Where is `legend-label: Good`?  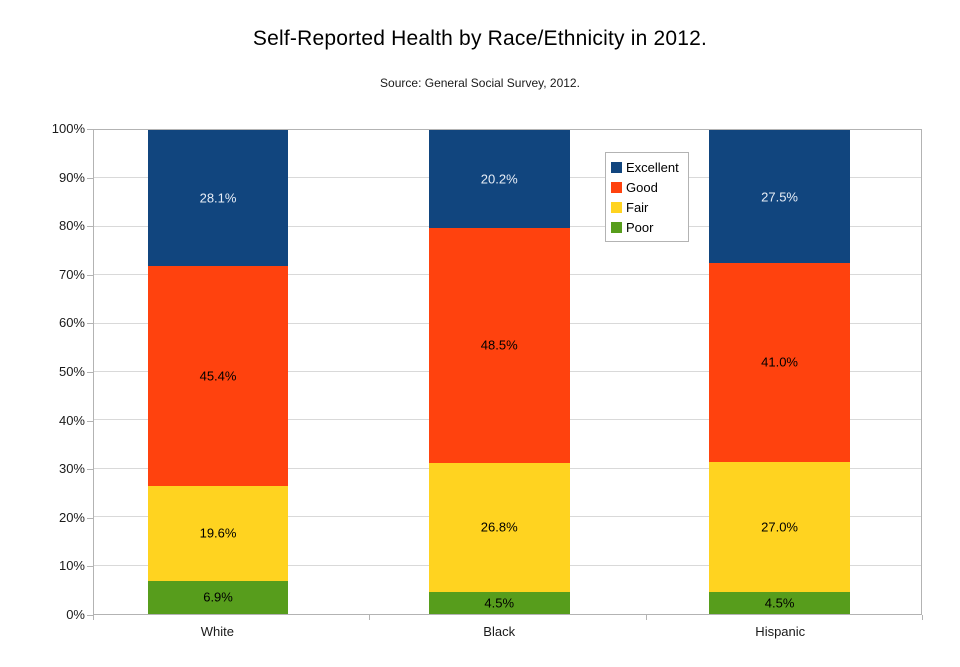
legend-label: Good is located at coordinates (642, 187).